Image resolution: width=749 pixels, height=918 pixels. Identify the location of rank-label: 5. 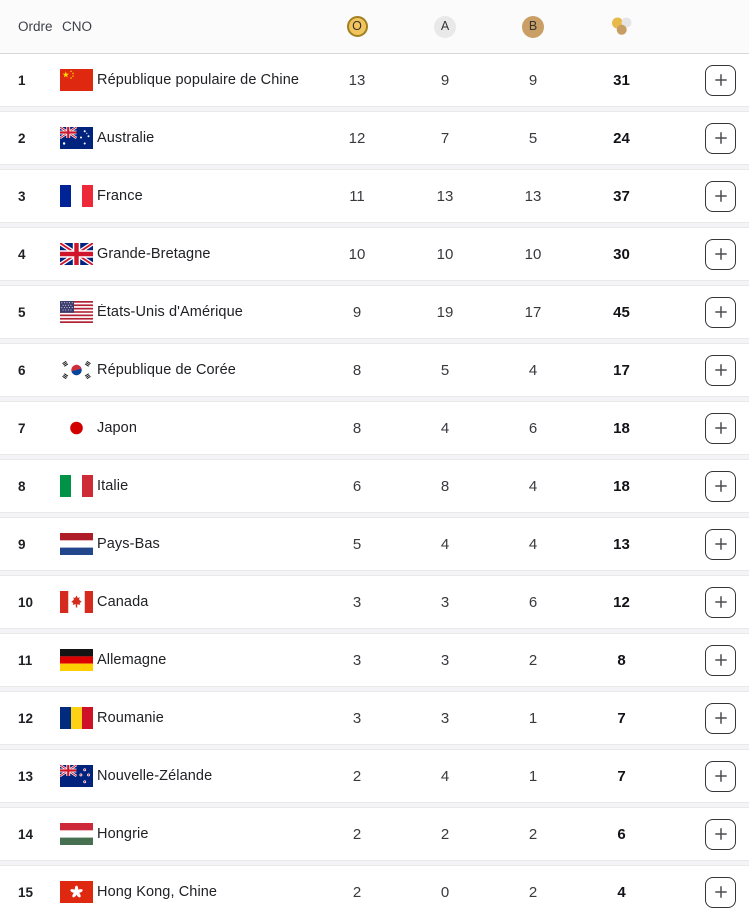
(22, 312).